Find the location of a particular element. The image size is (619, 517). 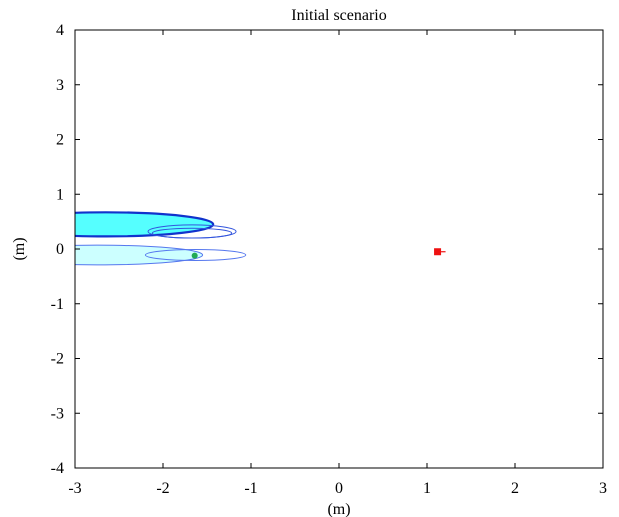

y-tick-label: 3 is located at coordinates (60, 85).